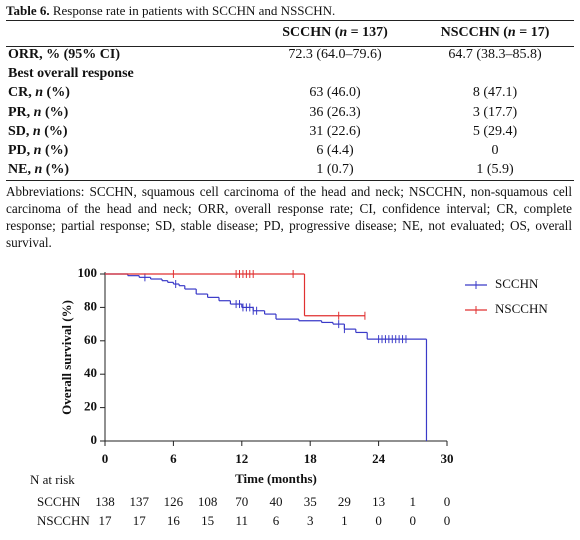 This screenshot has width=580, height=540. I want to click on risk-count: 108, so click(208, 501).